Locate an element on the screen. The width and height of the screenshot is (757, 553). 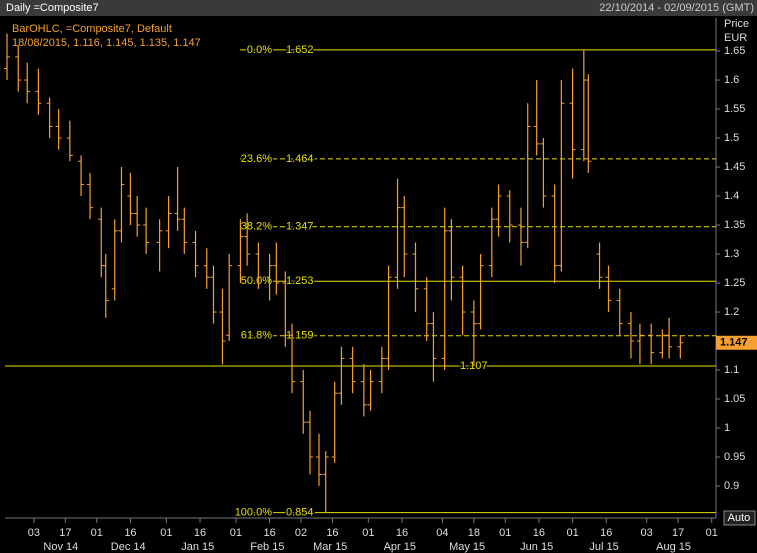
level-pct: 50.0% is located at coordinates (256, 281).